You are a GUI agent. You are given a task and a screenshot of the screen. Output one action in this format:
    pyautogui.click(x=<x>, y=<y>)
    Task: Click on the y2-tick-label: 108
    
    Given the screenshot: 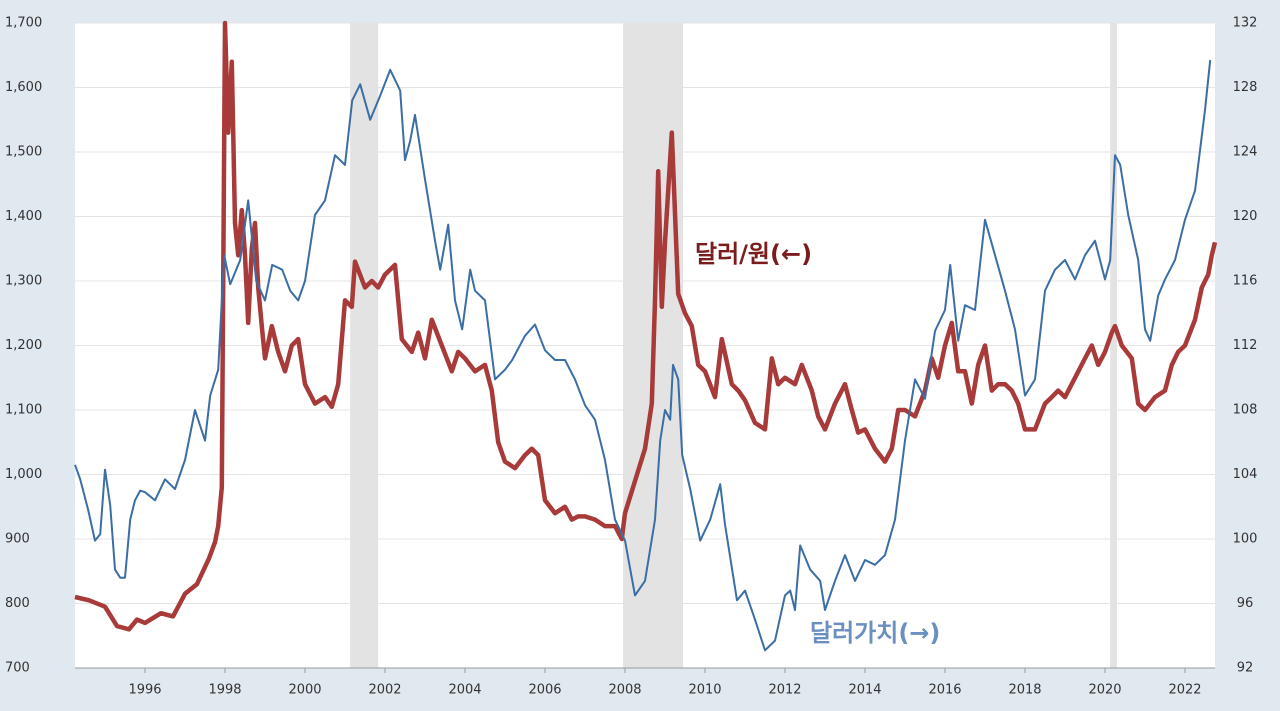 What is the action you would take?
    pyautogui.click(x=1245, y=410)
    